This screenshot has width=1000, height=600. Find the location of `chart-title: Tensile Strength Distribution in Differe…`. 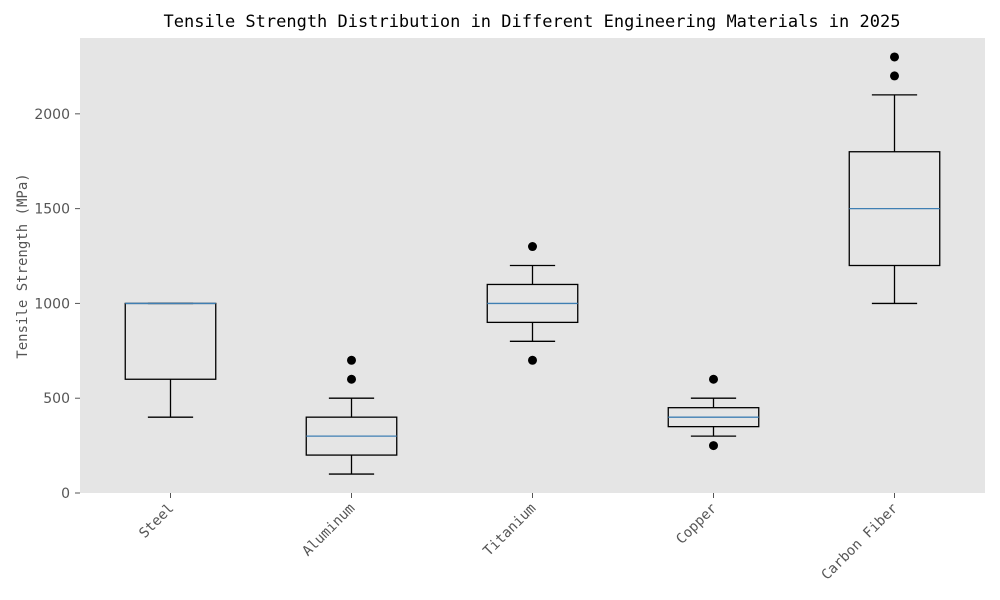

chart-title: Tensile Strength Distribution in Differe… is located at coordinates (532, 22).